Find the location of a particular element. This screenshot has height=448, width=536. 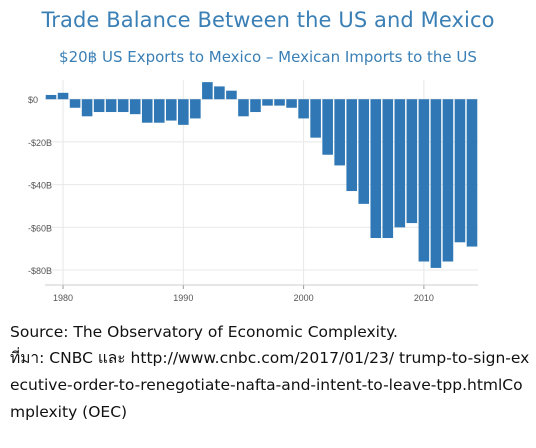

x-tick-label: 1990 is located at coordinates (183, 298).